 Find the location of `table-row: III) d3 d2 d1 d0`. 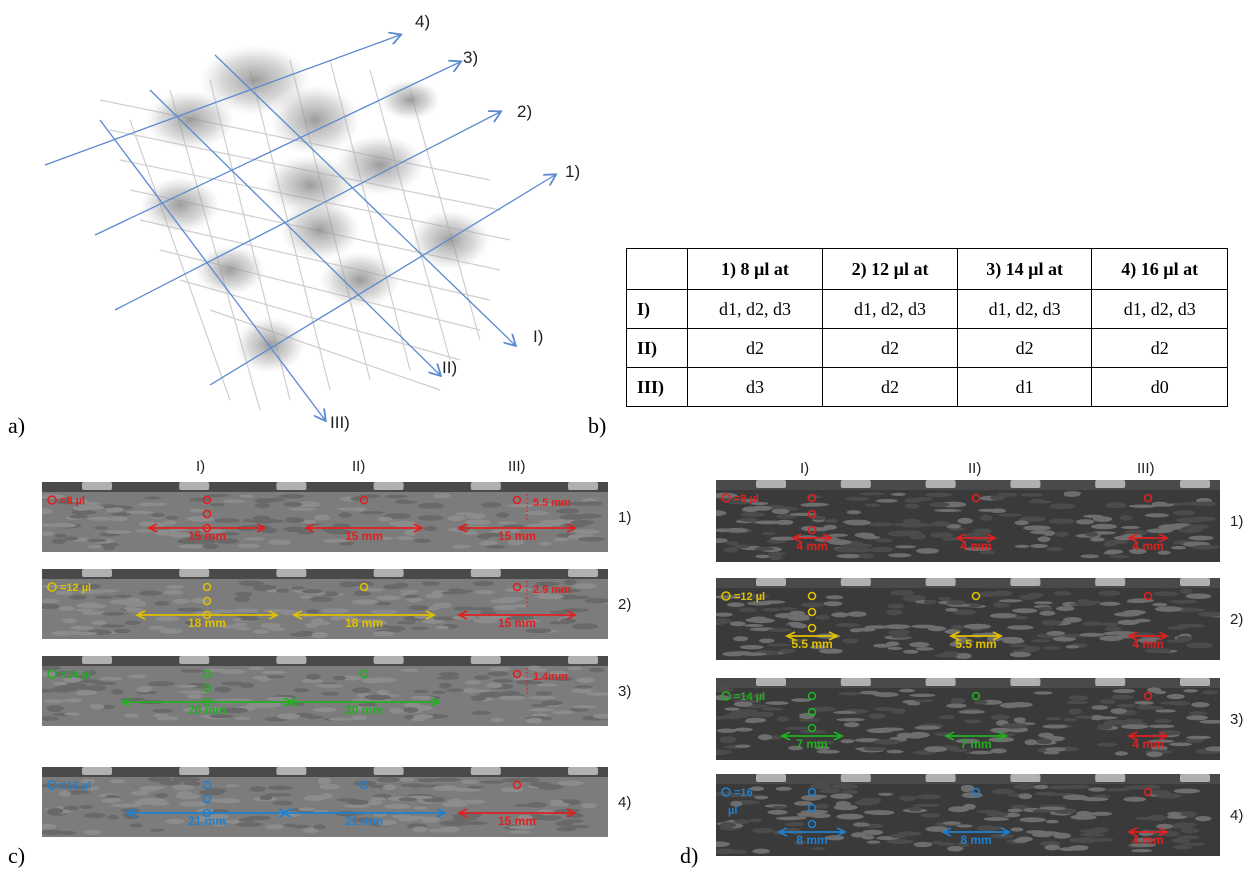

table-row: III) d3 d2 d1 d0 is located at coordinates (927, 387).